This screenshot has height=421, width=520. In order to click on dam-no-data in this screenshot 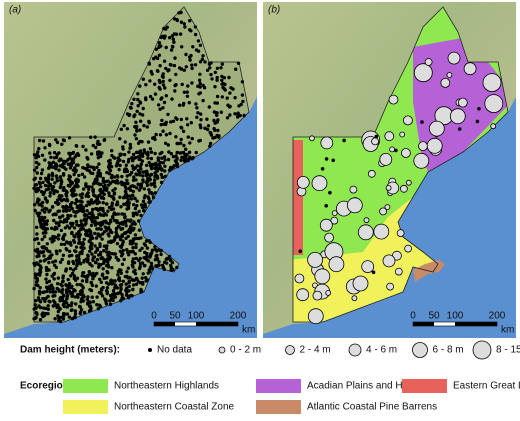, I will do `click(330, 192)`.